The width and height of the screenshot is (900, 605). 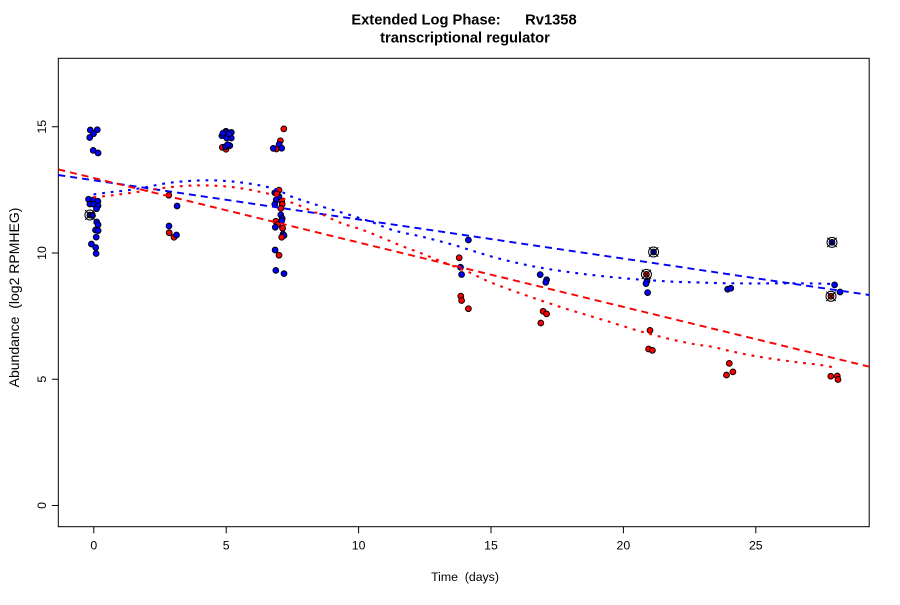 I want to click on svg-text: transcriptional regulator, so click(x=465, y=39).